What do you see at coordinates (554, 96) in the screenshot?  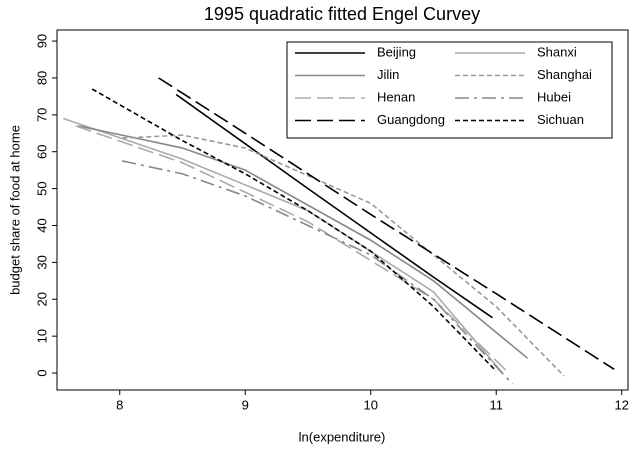 I see `legend-label: Hubei` at bounding box center [554, 96].